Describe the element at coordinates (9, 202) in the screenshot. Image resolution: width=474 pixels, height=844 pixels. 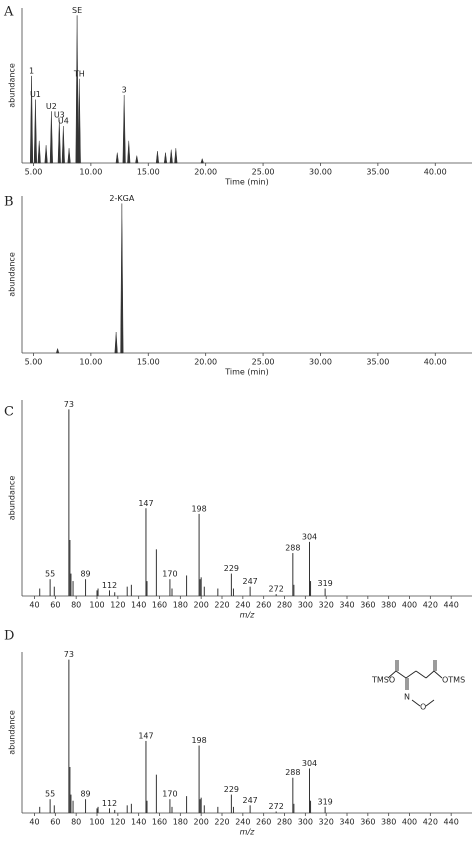
I see `panel-letter: B` at that location.